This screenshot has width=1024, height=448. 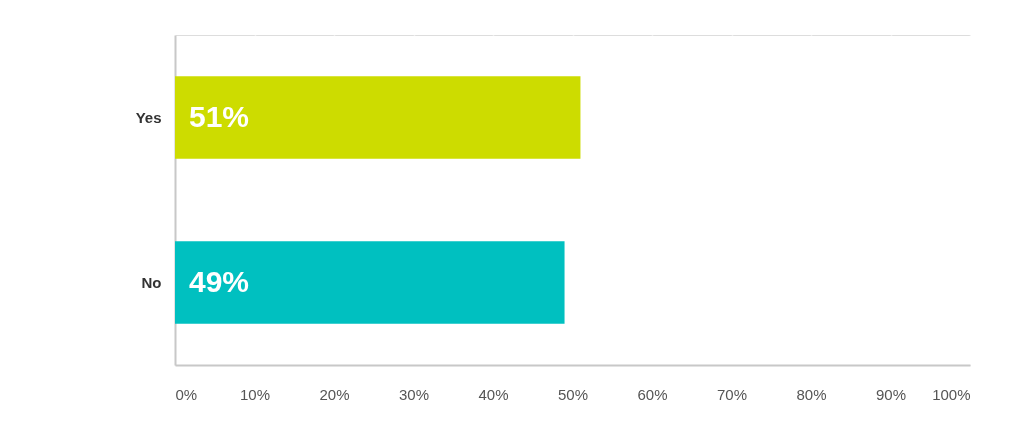 I want to click on data-label: 49%, so click(x=219, y=281).